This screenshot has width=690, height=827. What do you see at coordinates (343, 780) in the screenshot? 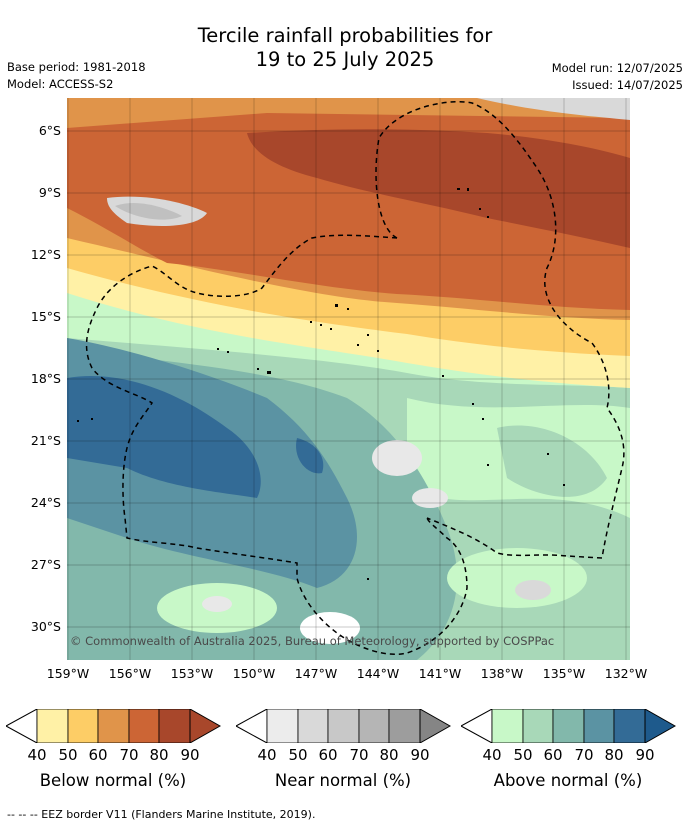
I see `near-normal-title: Near normal (%)` at bounding box center [343, 780].